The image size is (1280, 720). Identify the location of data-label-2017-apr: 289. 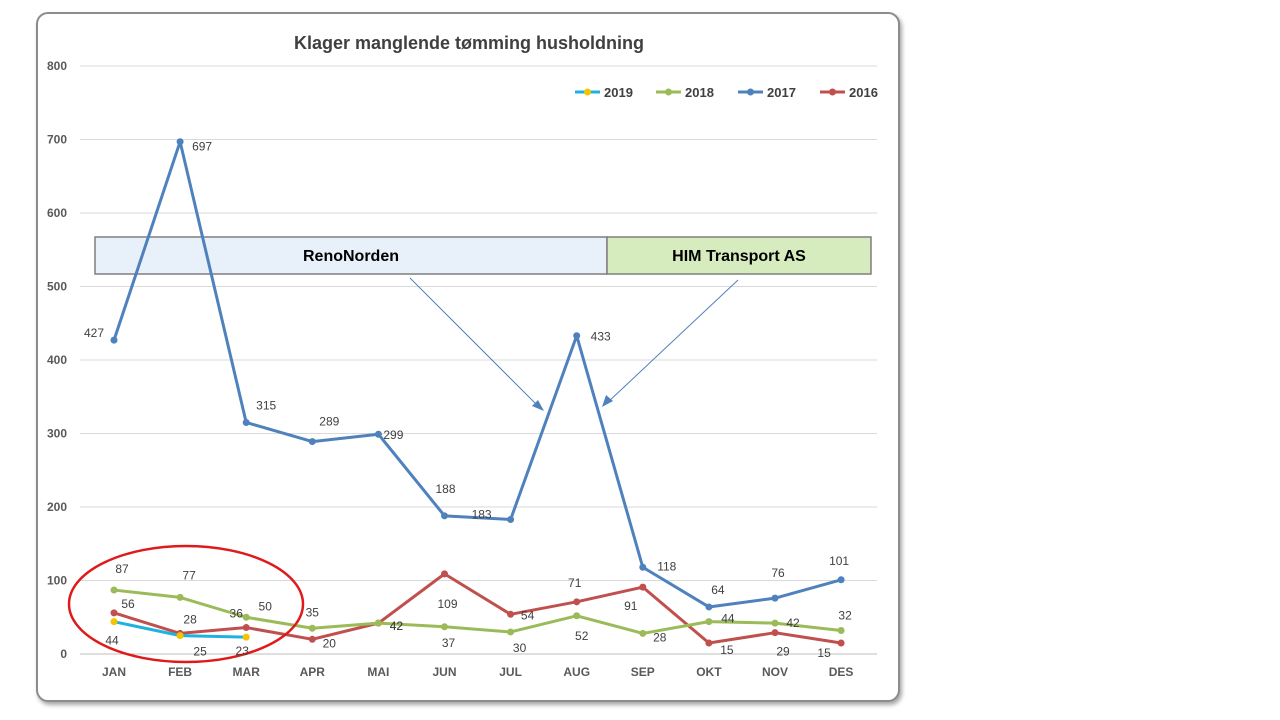
(329, 422).